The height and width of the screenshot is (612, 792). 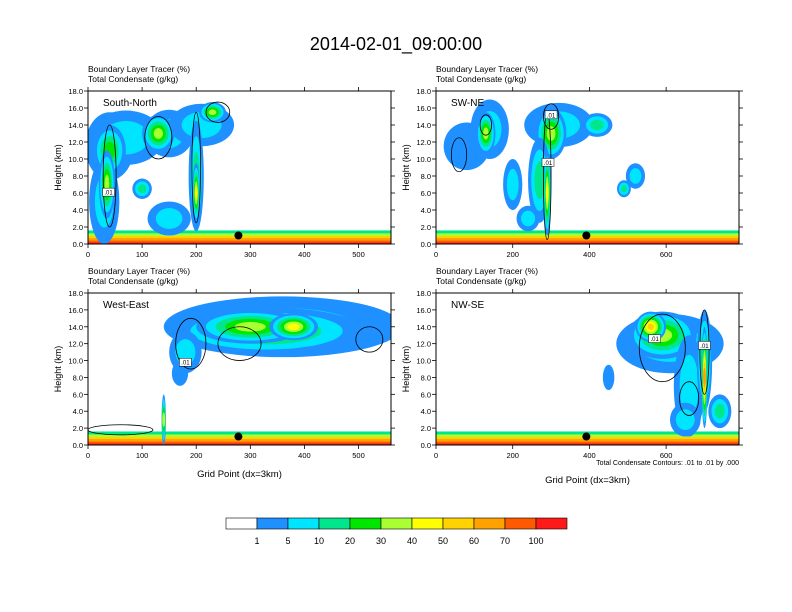 What do you see at coordinates (474, 541) in the screenshot?
I see `colorbar-label: 60` at bounding box center [474, 541].